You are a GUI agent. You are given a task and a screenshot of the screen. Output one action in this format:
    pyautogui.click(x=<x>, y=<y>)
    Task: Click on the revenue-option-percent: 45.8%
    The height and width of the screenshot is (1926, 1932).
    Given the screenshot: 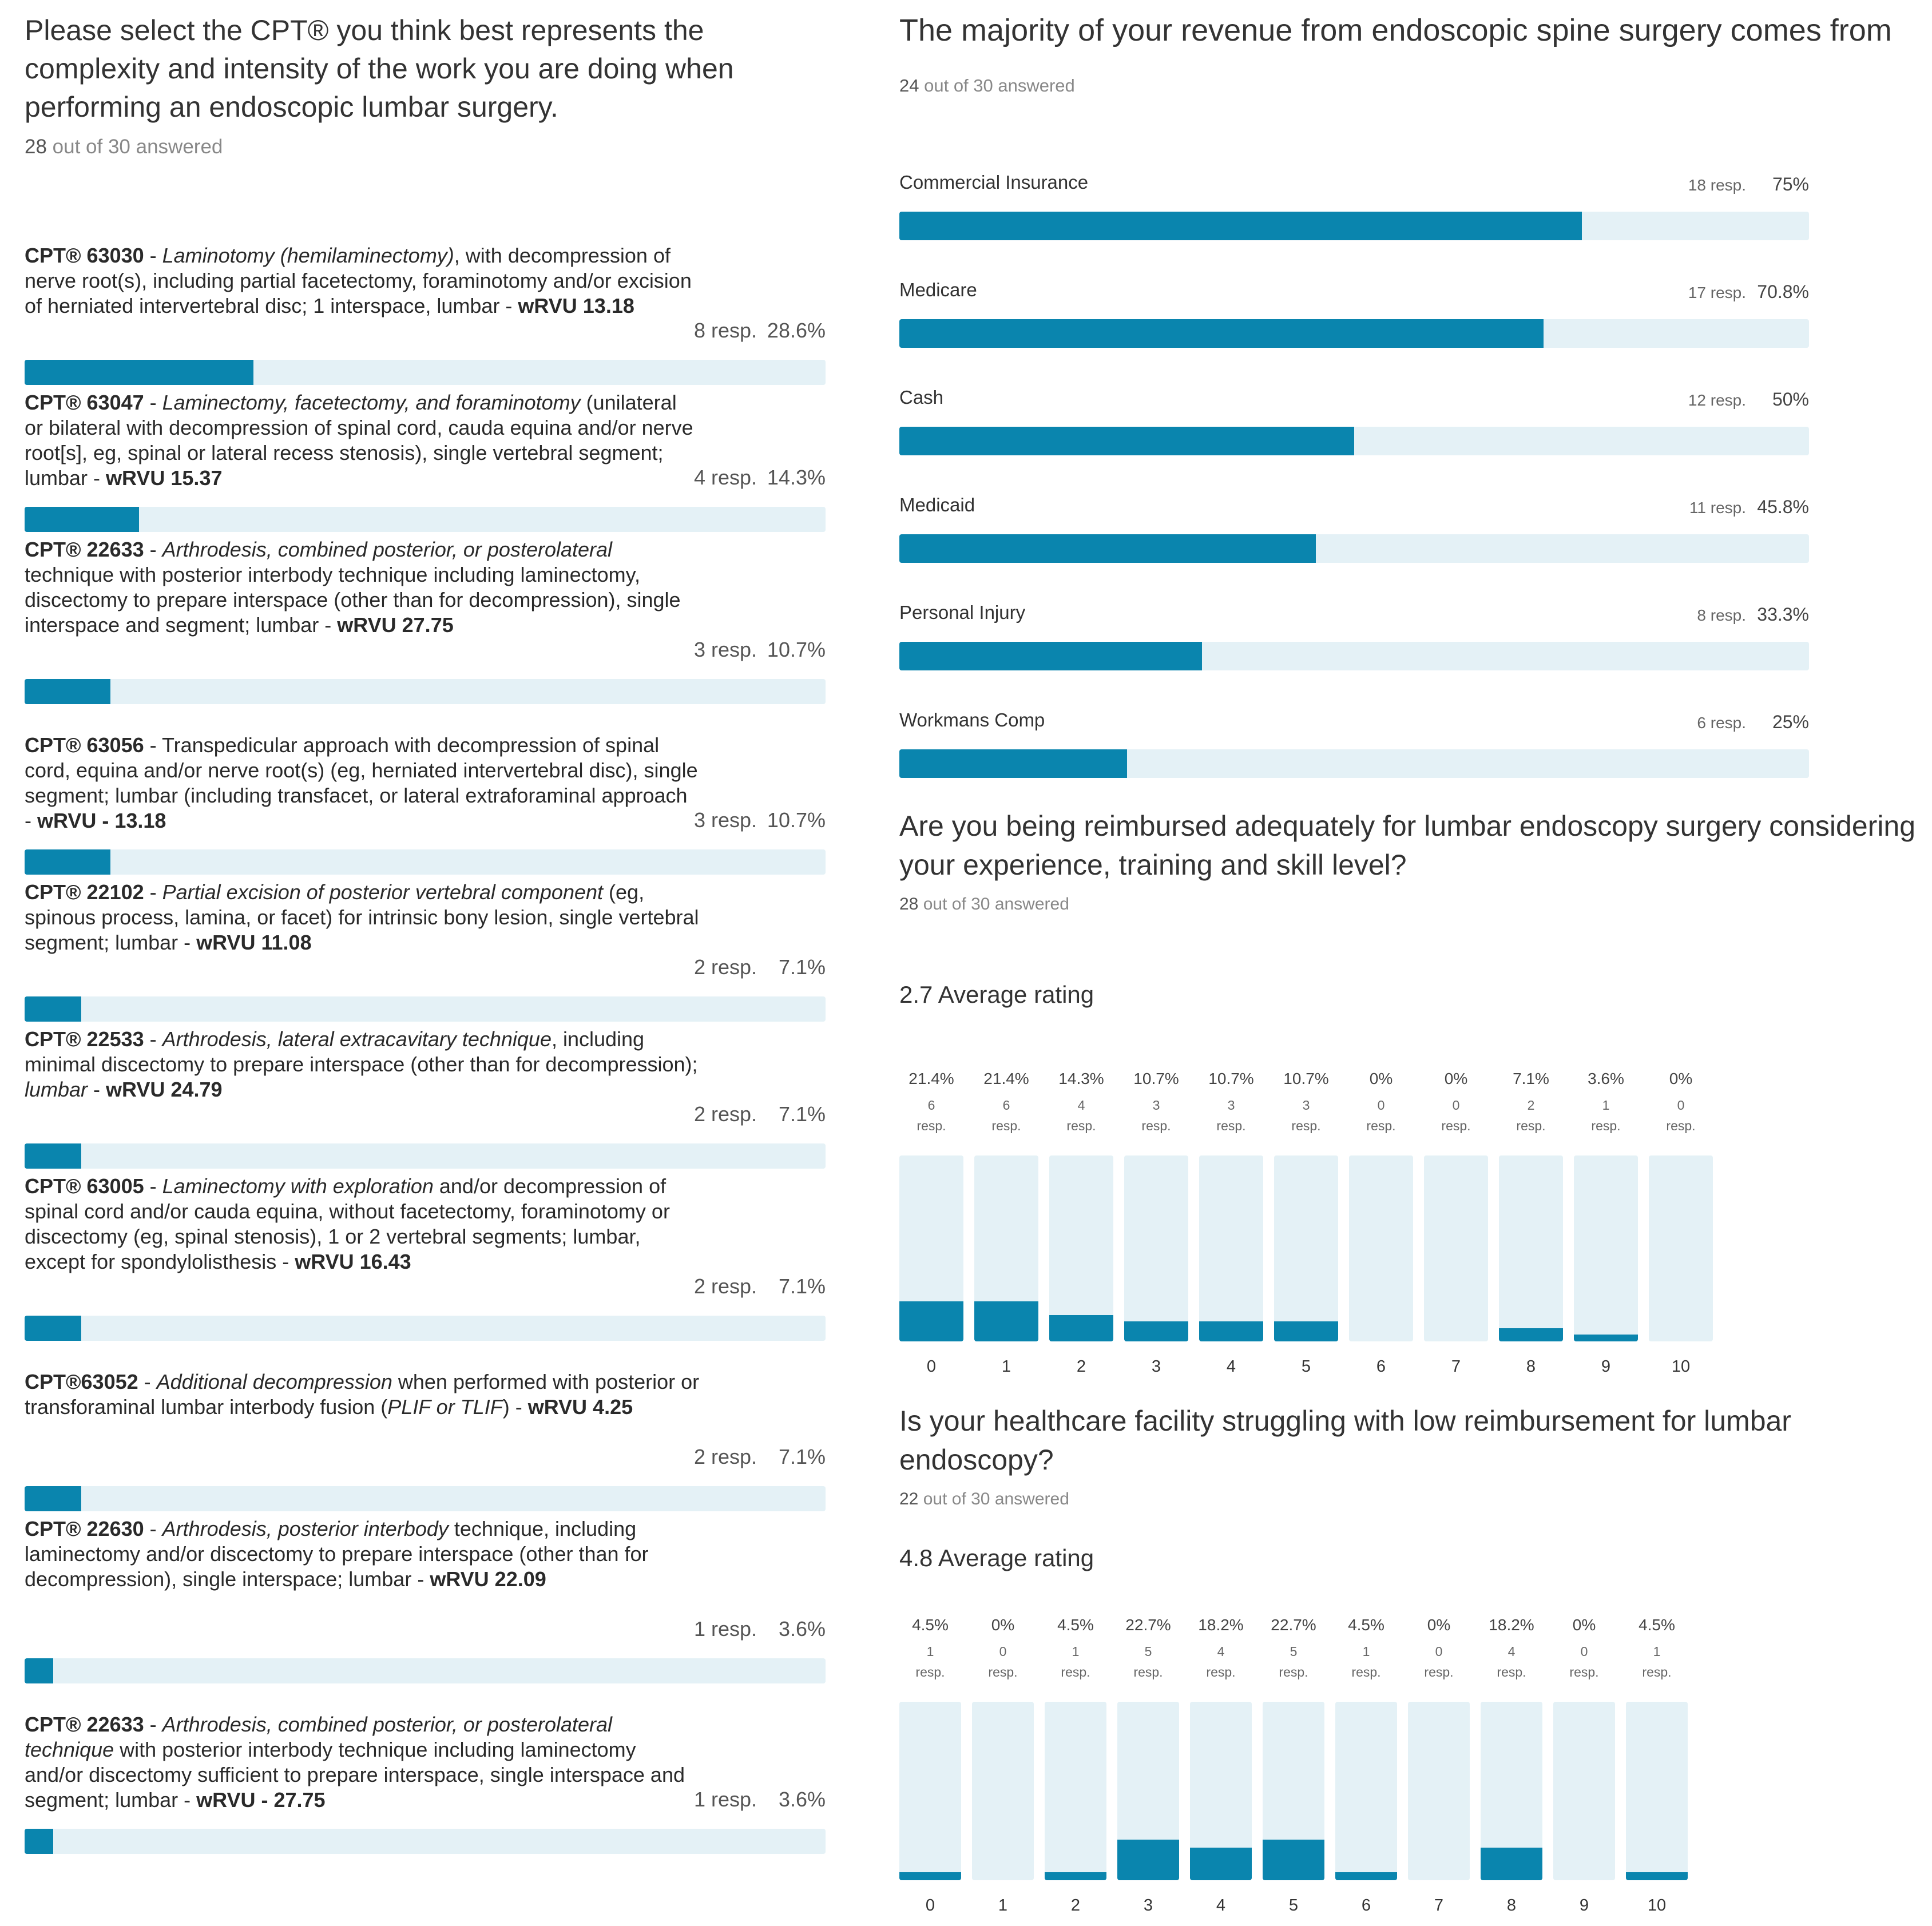 What is the action you would take?
    pyautogui.click(x=1783, y=507)
    